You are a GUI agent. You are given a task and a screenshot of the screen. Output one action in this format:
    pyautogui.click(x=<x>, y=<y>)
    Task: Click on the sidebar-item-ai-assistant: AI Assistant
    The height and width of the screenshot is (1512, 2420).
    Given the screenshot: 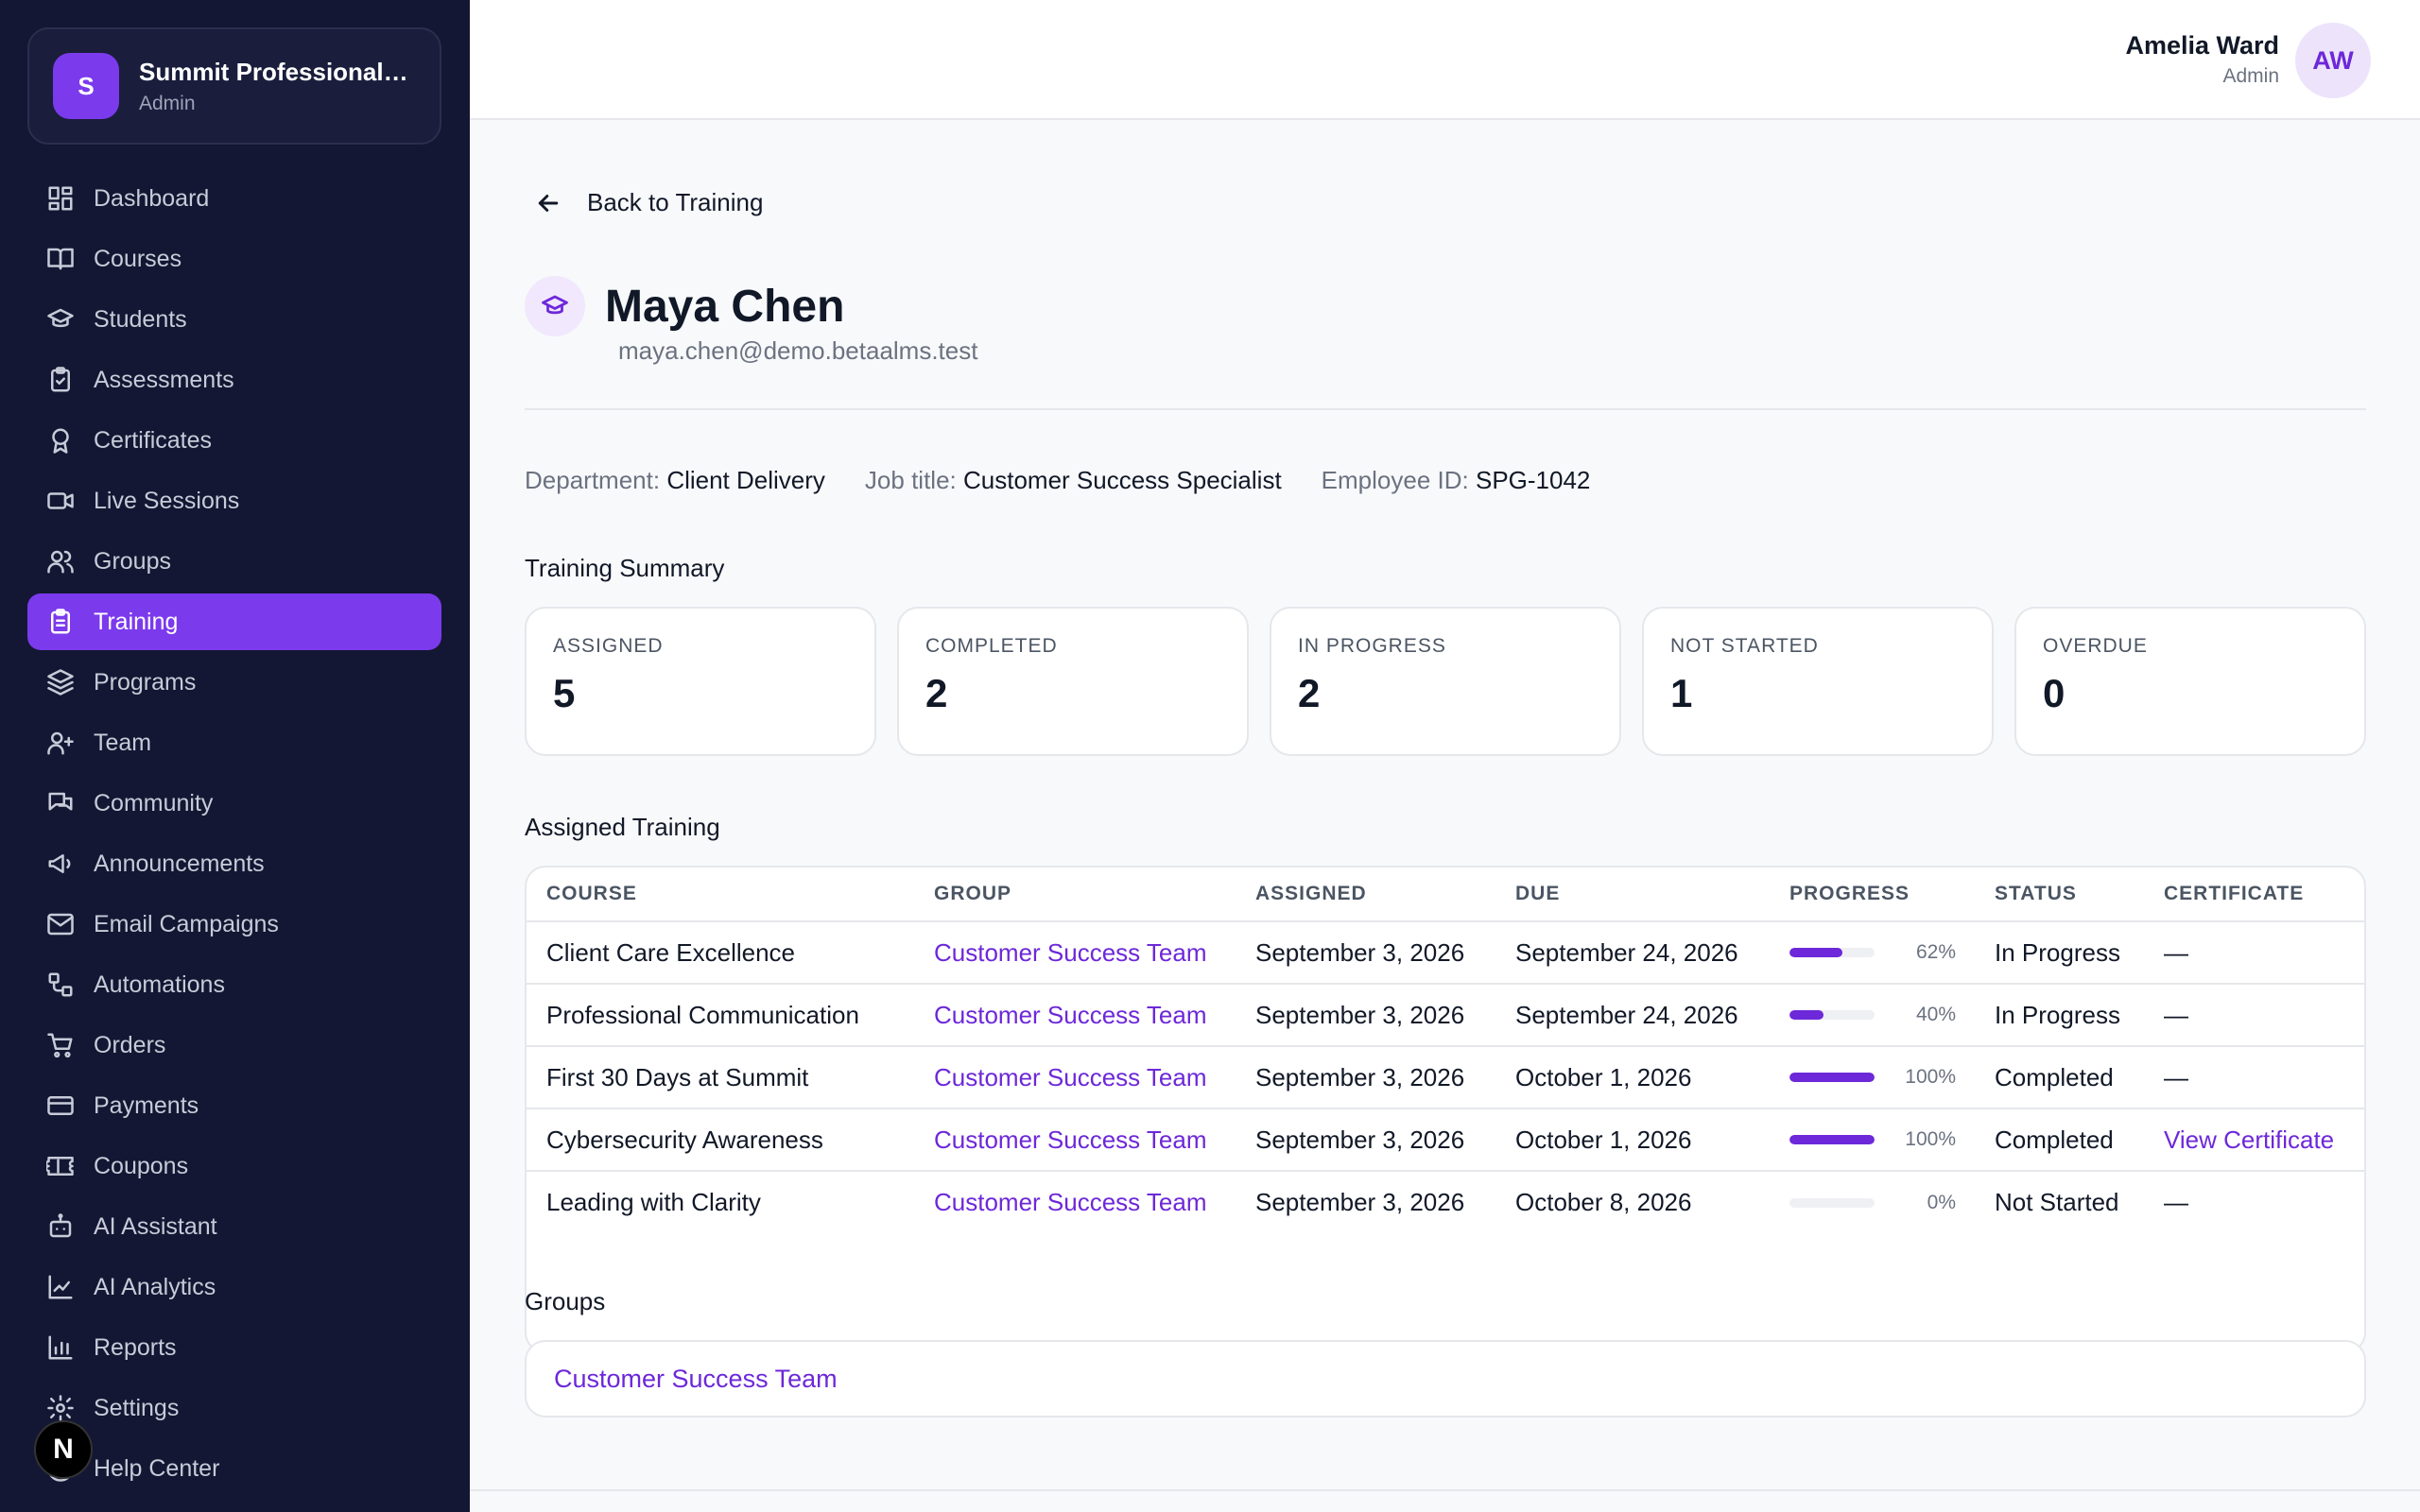 What is the action you would take?
    pyautogui.click(x=234, y=1226)
    